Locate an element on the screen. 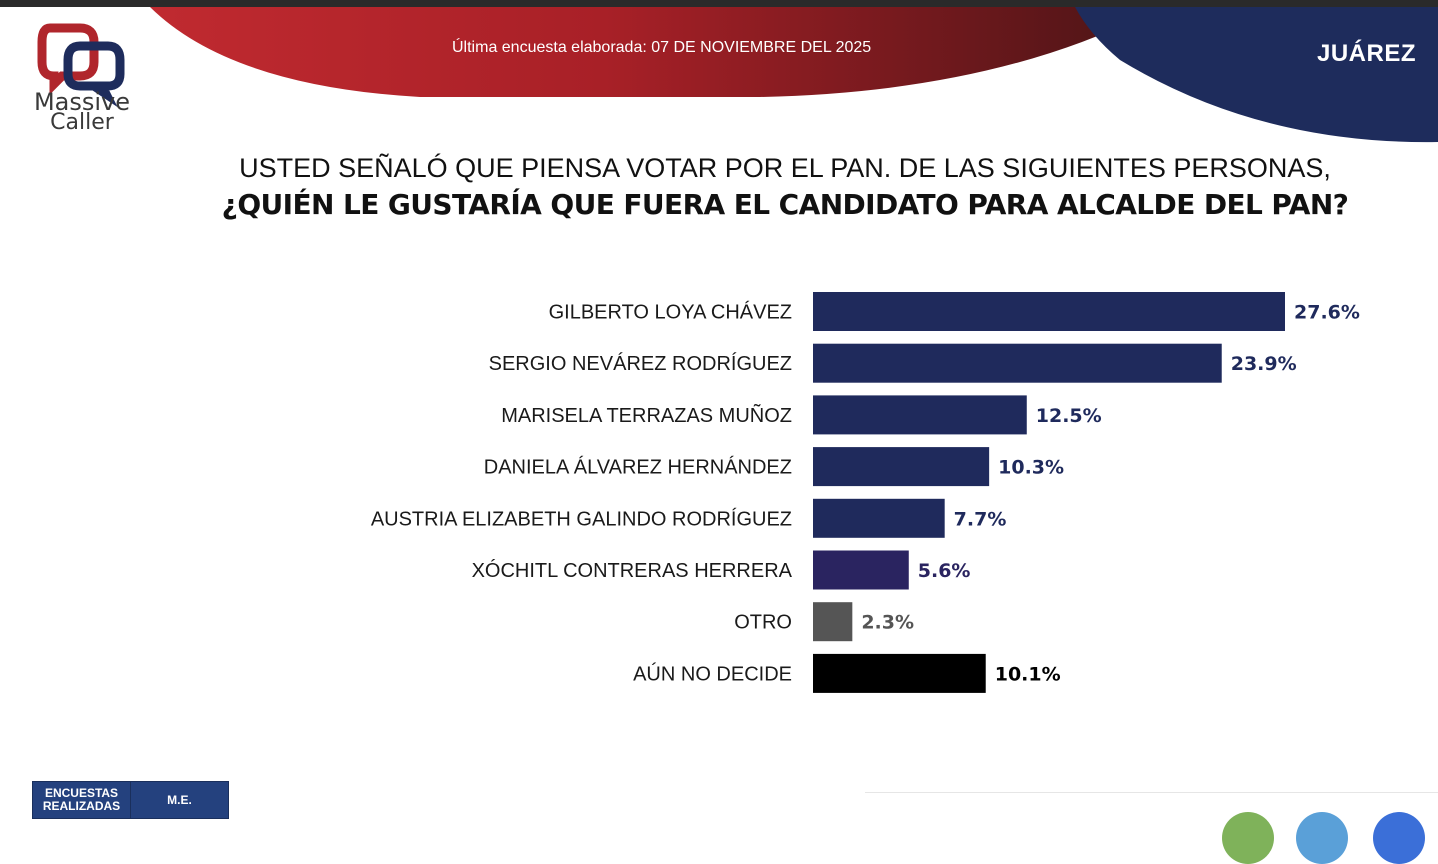 The height and width of the screenshot is (864, 1438). logo-text-massive: Massive is located at coordinates (82, 102).